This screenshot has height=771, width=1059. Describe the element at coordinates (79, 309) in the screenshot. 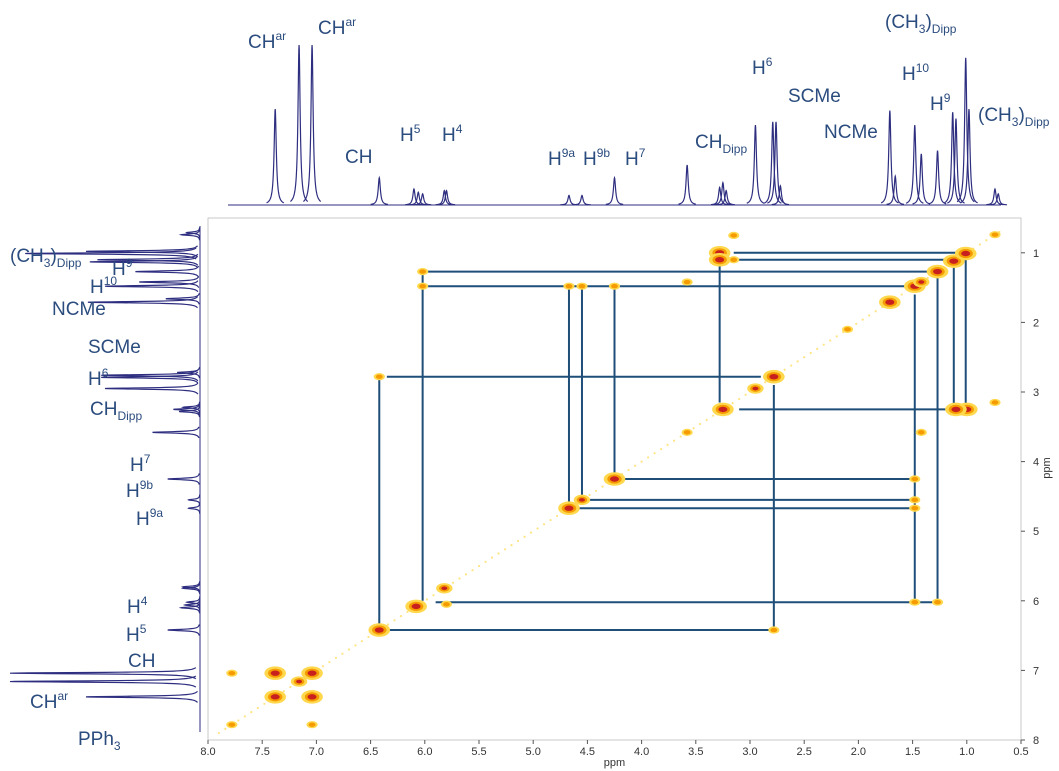

I see `label-part: NCMe` at that location.